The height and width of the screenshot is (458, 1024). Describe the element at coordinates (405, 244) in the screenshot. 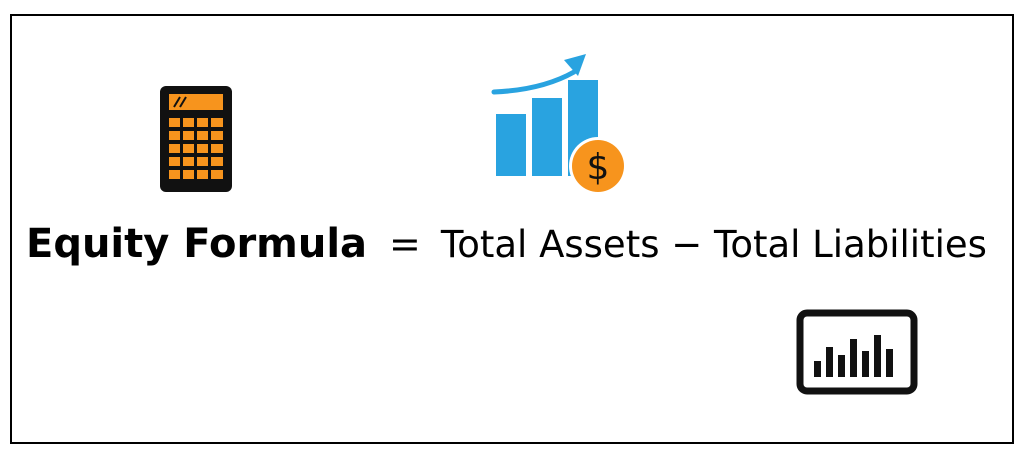

I see `formula-equals-sign: =` at that location.